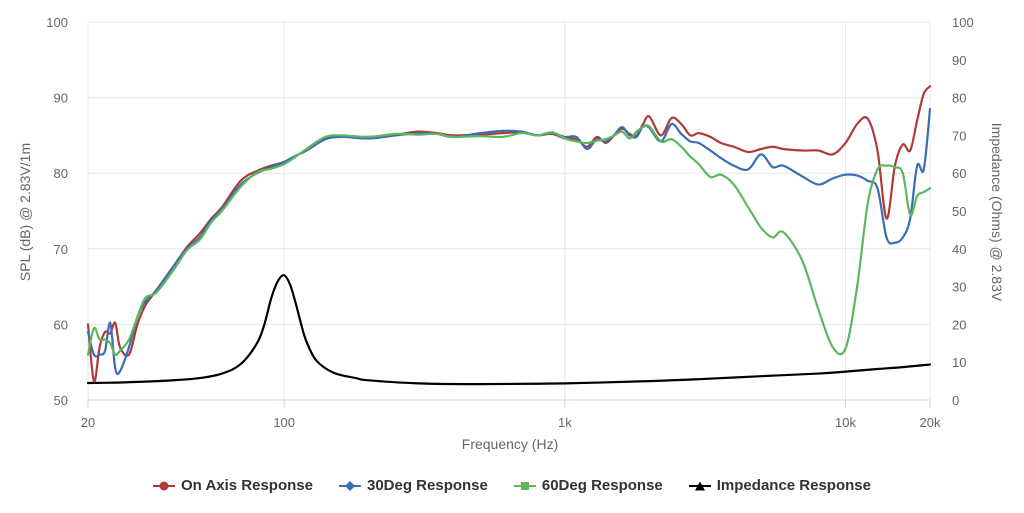 Image resolution: width=1024 pixels, height=513 pixels. What do you see at coordinates (247, 485) in the screenshot?
I see `legend-label: On Axis Response` at bounding box center [247, 485].